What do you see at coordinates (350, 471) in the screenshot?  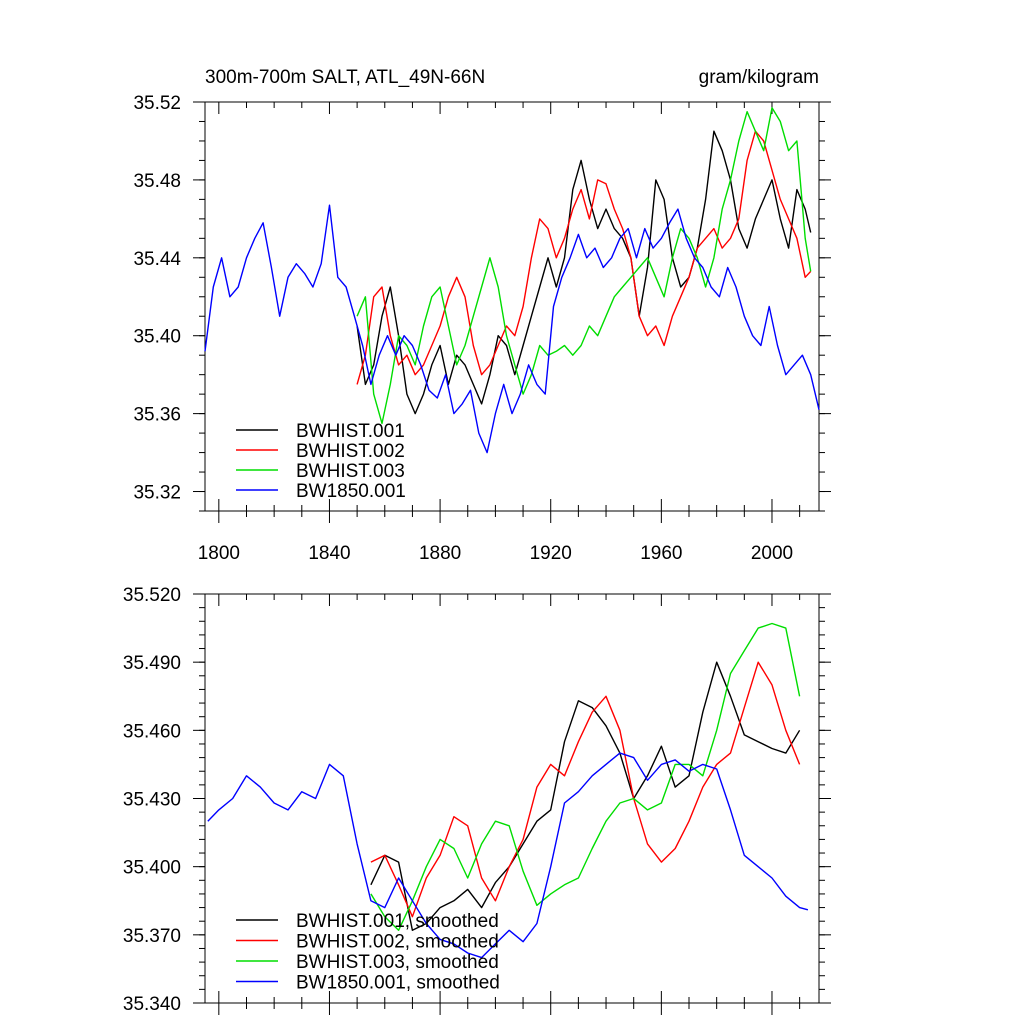 I see `legend-label-3: BWHIST.003` at bounding box center [350, 471].